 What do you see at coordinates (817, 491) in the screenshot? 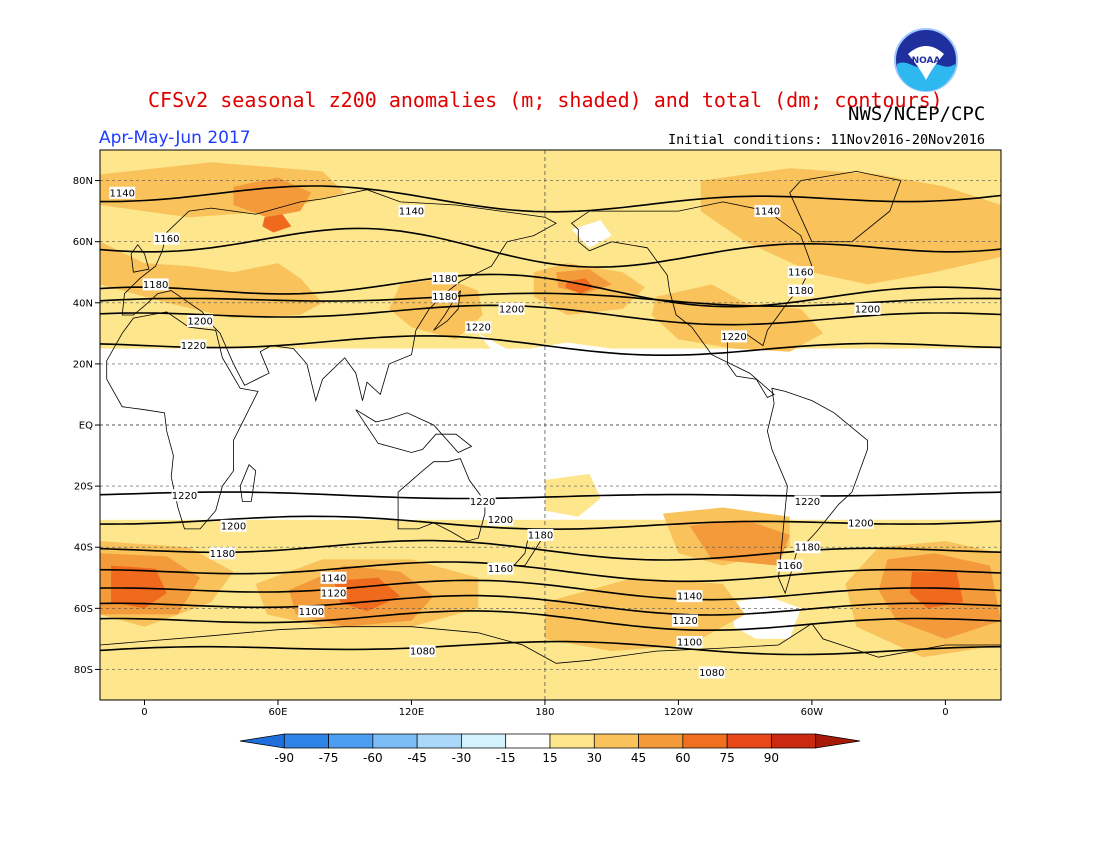
I see `coast-south-america` at bounding box center [817, 491].